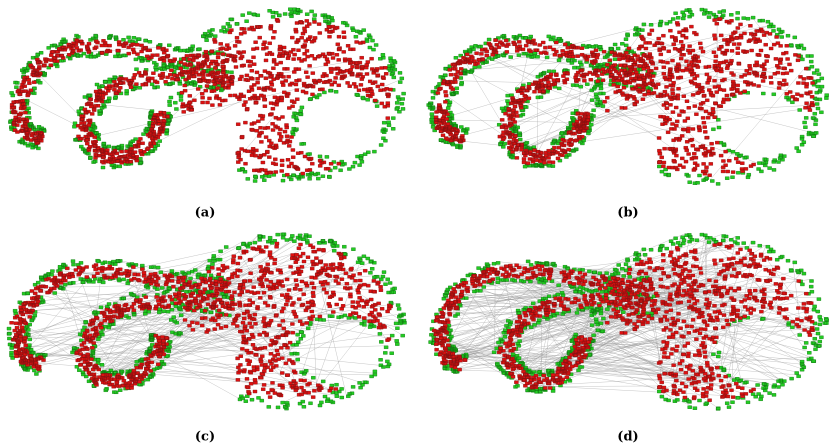  I want to click on panel-label: (b), so click(627, 213).